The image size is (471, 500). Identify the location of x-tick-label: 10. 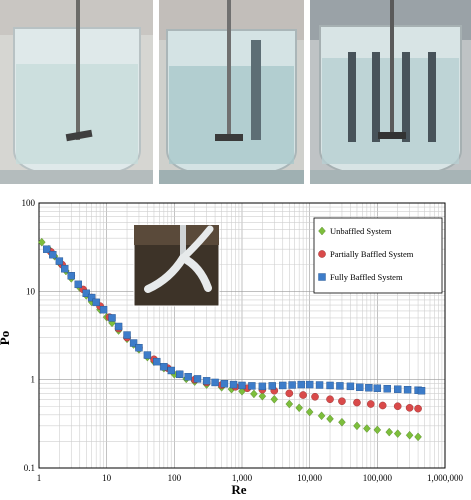
(107, 478).